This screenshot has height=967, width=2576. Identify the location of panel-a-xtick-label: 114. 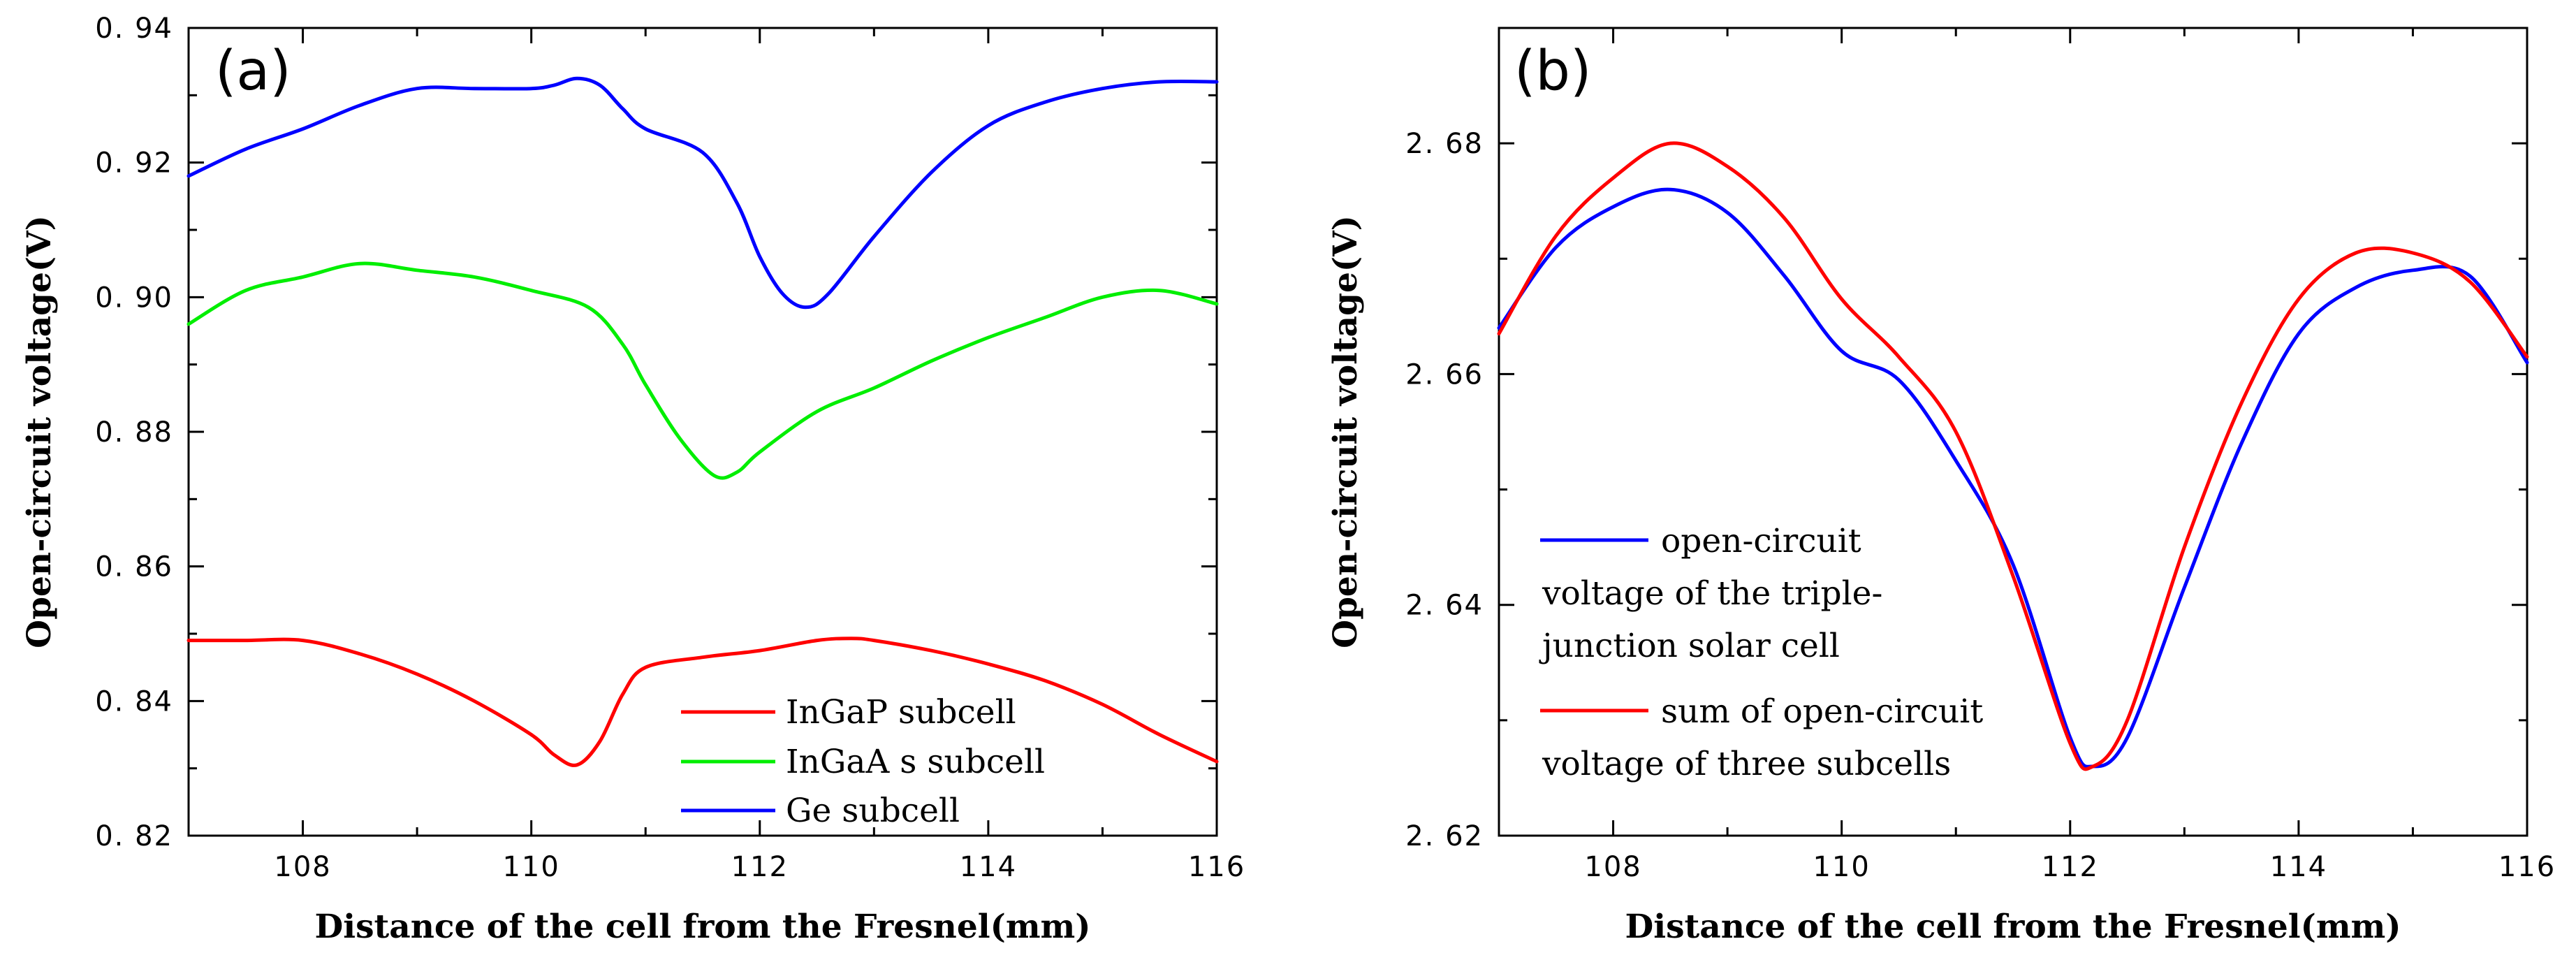
(988, 867).